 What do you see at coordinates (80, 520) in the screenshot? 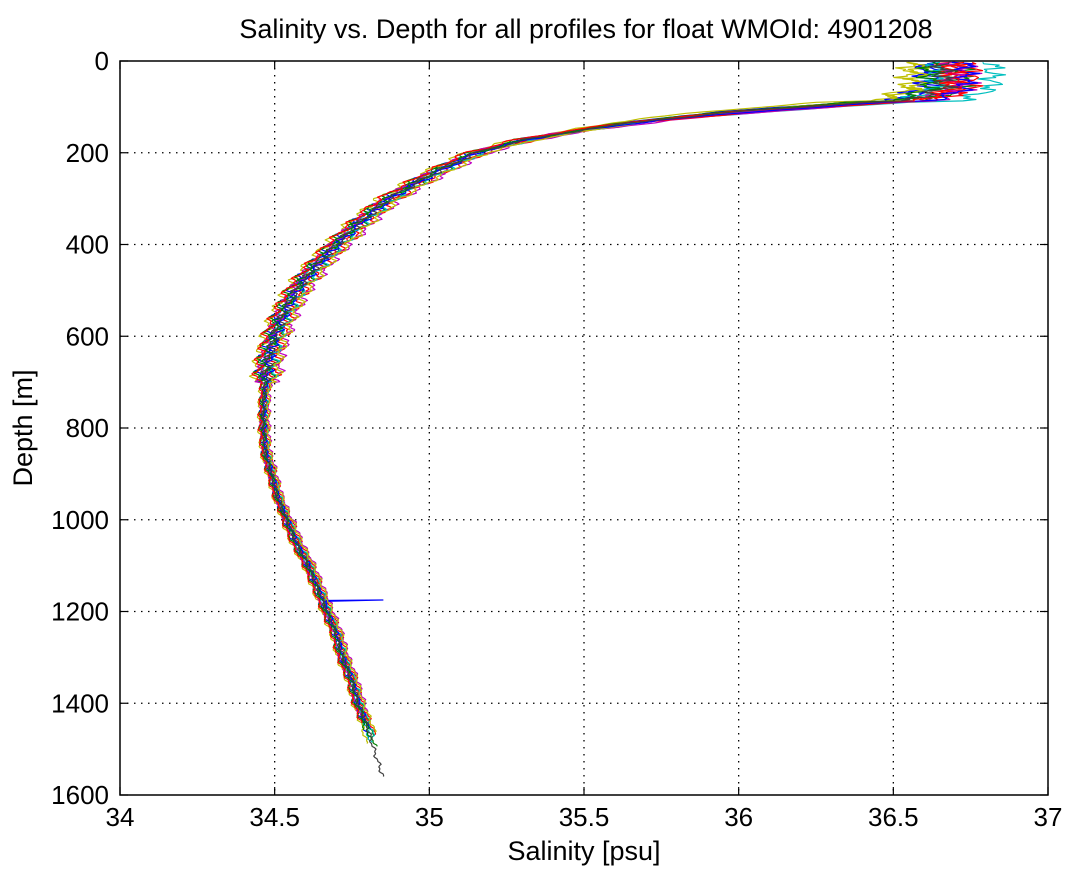
I see `y-tick-label: 1000` at bounding box center [80, 520].